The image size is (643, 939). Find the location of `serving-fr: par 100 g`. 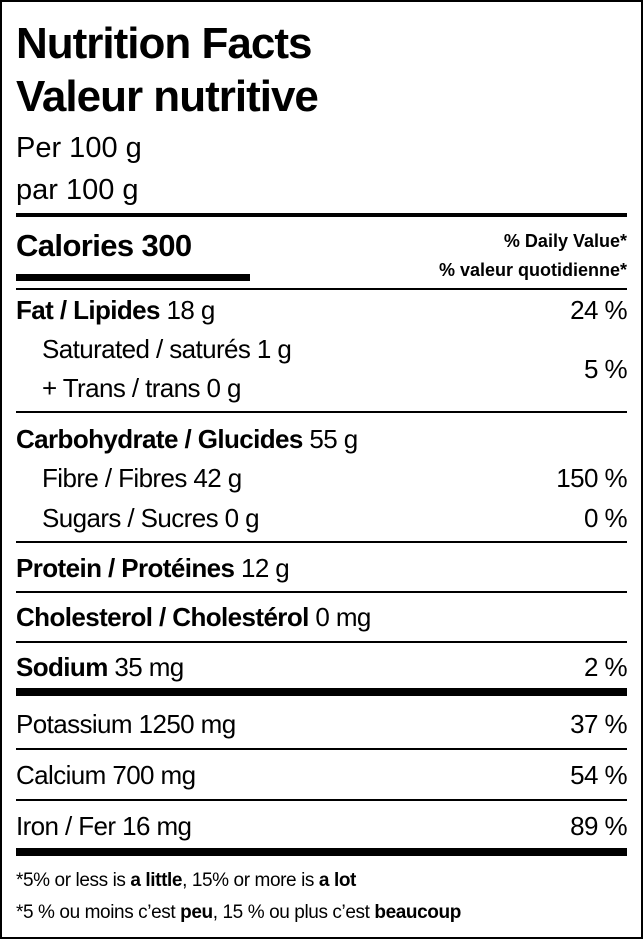

serving-fr: par 100 g is located at coordinates (77, 190).